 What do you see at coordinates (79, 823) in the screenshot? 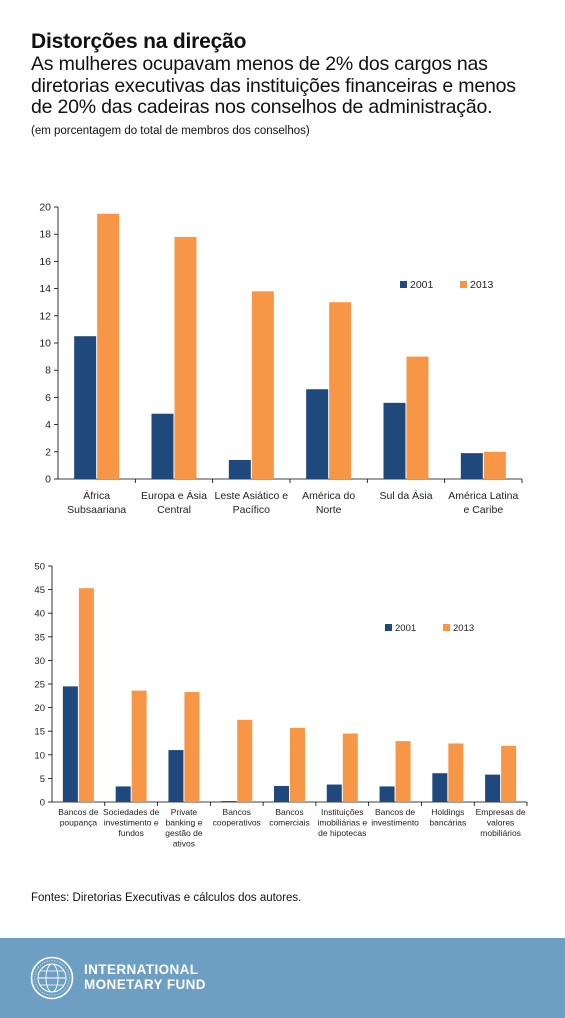
I see `category-label-line: poupança` at bounding box center [79, 823].